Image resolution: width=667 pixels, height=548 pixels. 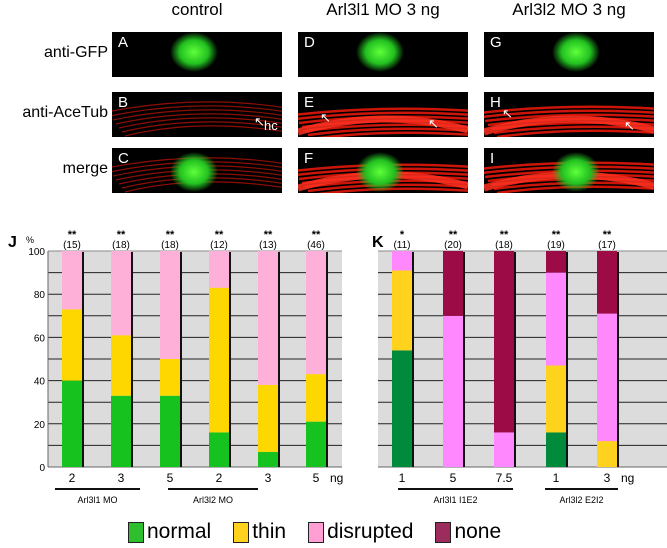 I want to click on legend-item-disrupted: disrupted, so click(x=360, y=532).